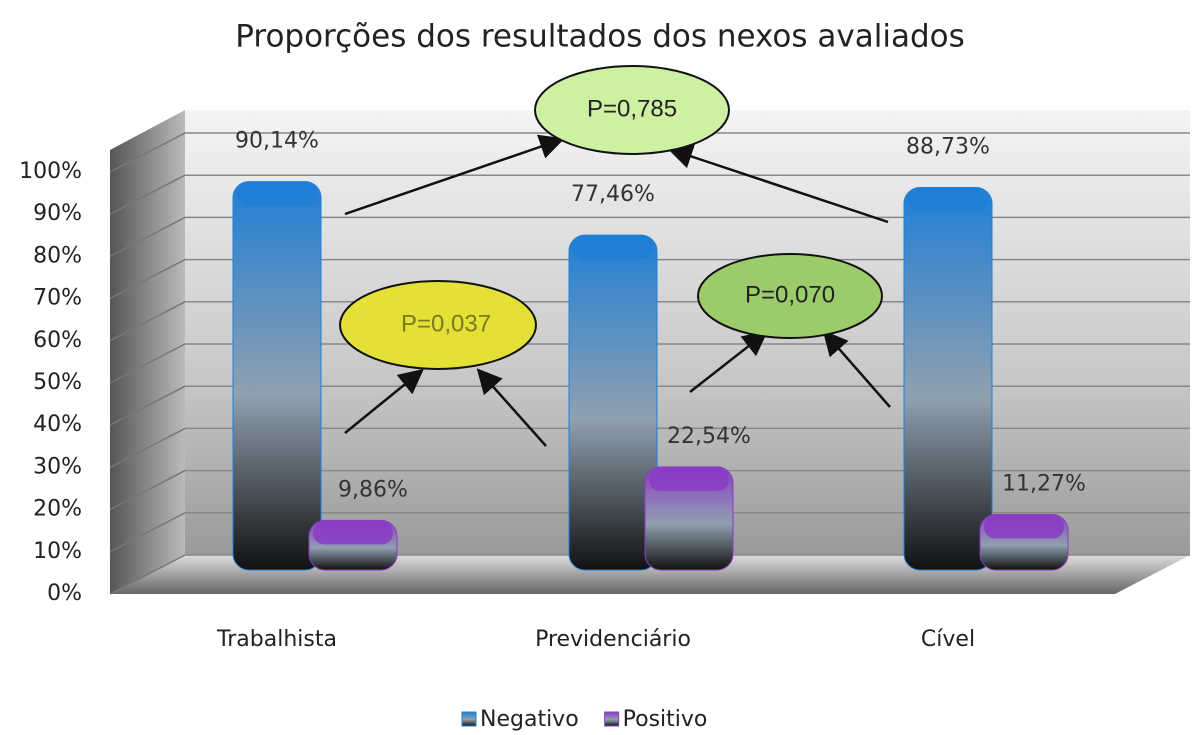  What do you see at coordinates (276, 639) in the screenshot?
I see `x-tick-label: Trabalhista` at bounding box center [276, 639].